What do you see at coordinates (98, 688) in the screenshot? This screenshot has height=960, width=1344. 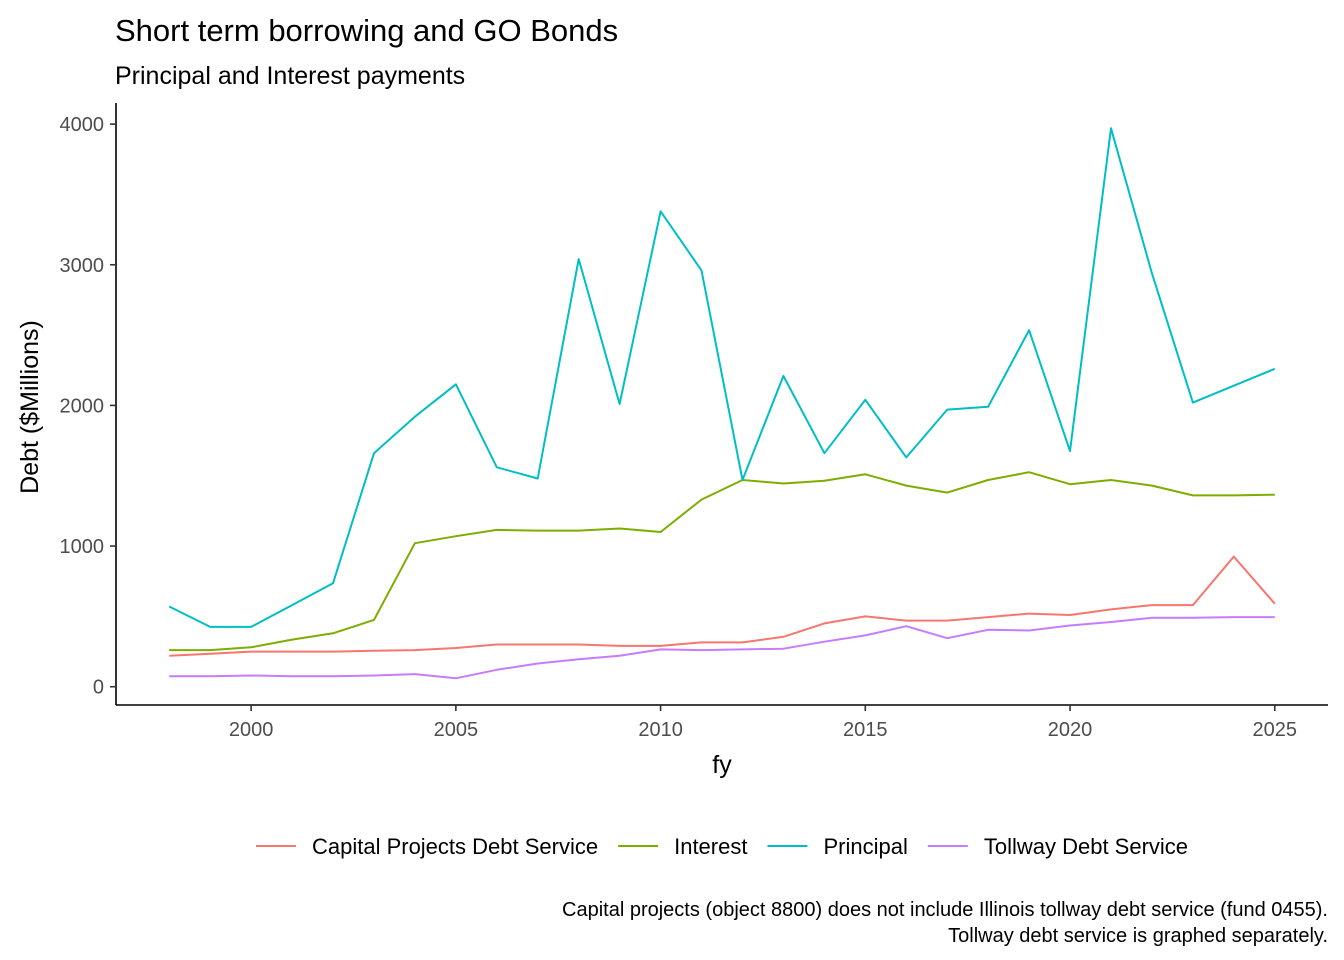 I see `y-tick-label: 0` at bounding box center [98, 688].